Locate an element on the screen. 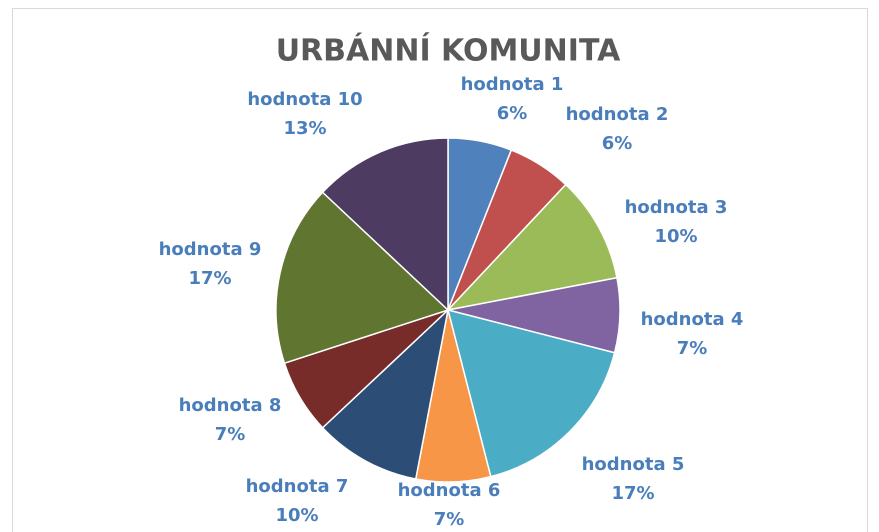 The width and height of the screenshot is (879, 532). slice-label: hodnota 9 is located at coordinates (210, 249).